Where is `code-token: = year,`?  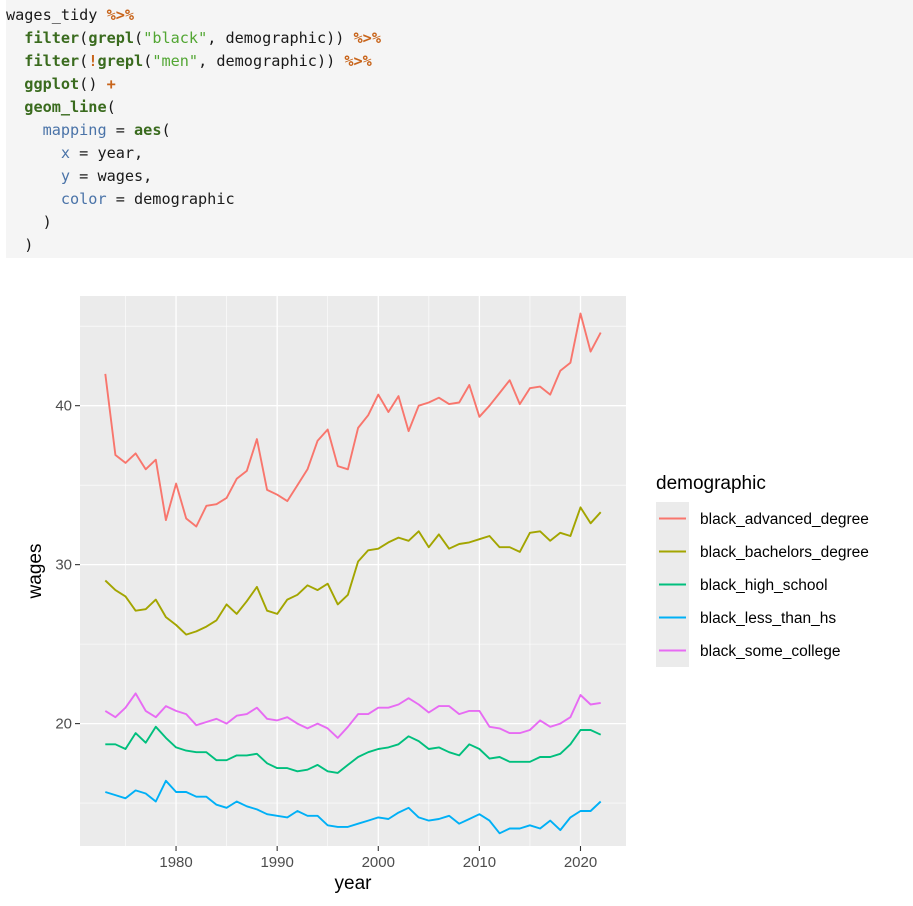 code-token: = year, is located at coordinates (107, 153).